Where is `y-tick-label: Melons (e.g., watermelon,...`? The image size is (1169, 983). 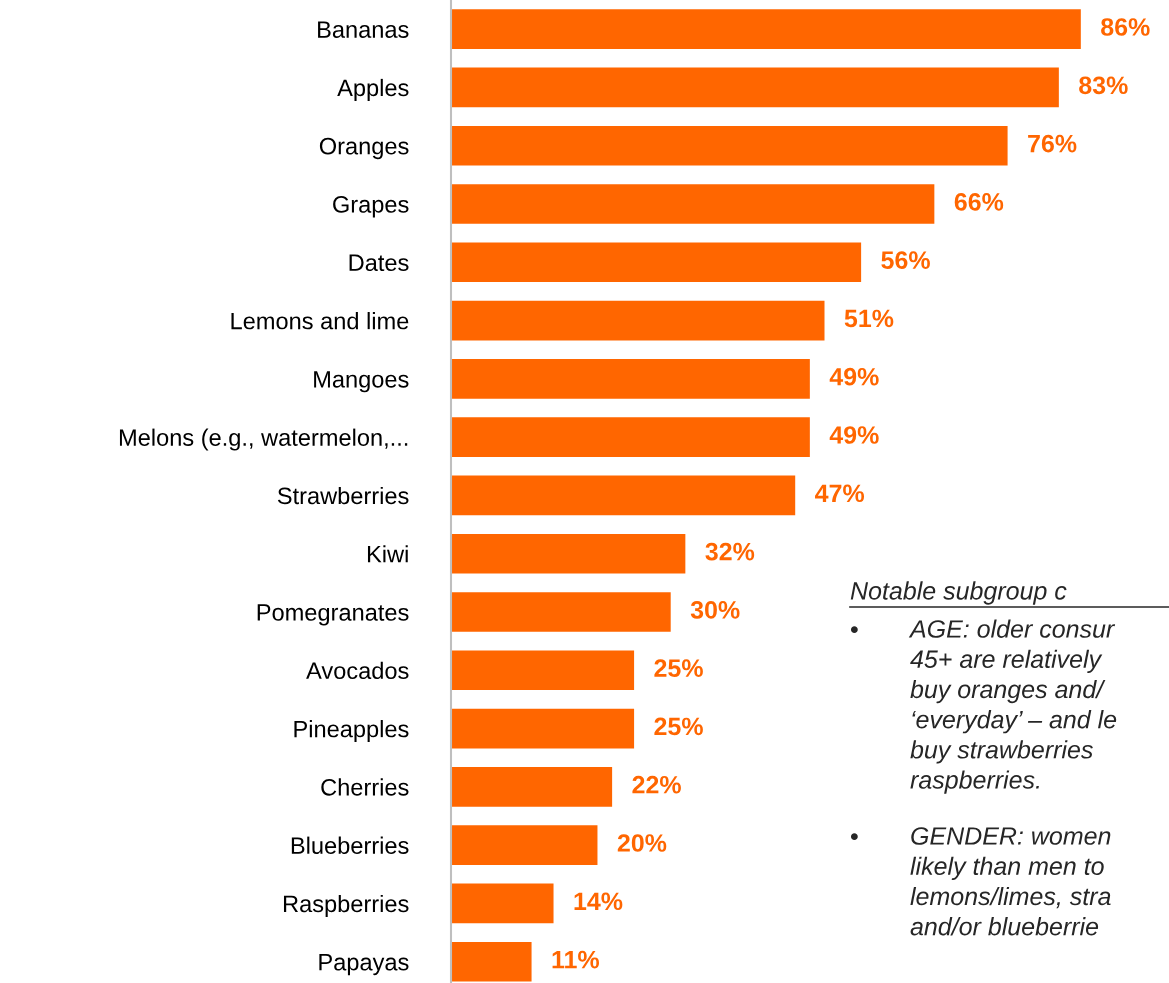
y-tick-label: Melons (e.g., watermelon,... is located at coordinates (263, 439).